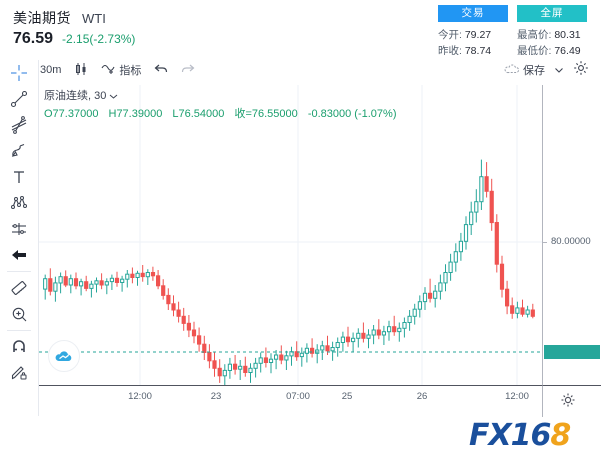 The width and height of the screenshot is (601, 453). What do you see at coordinates (130, 71) in the screenshot?
I see `indicators-label: 指标` at bounding box center [130, 71].